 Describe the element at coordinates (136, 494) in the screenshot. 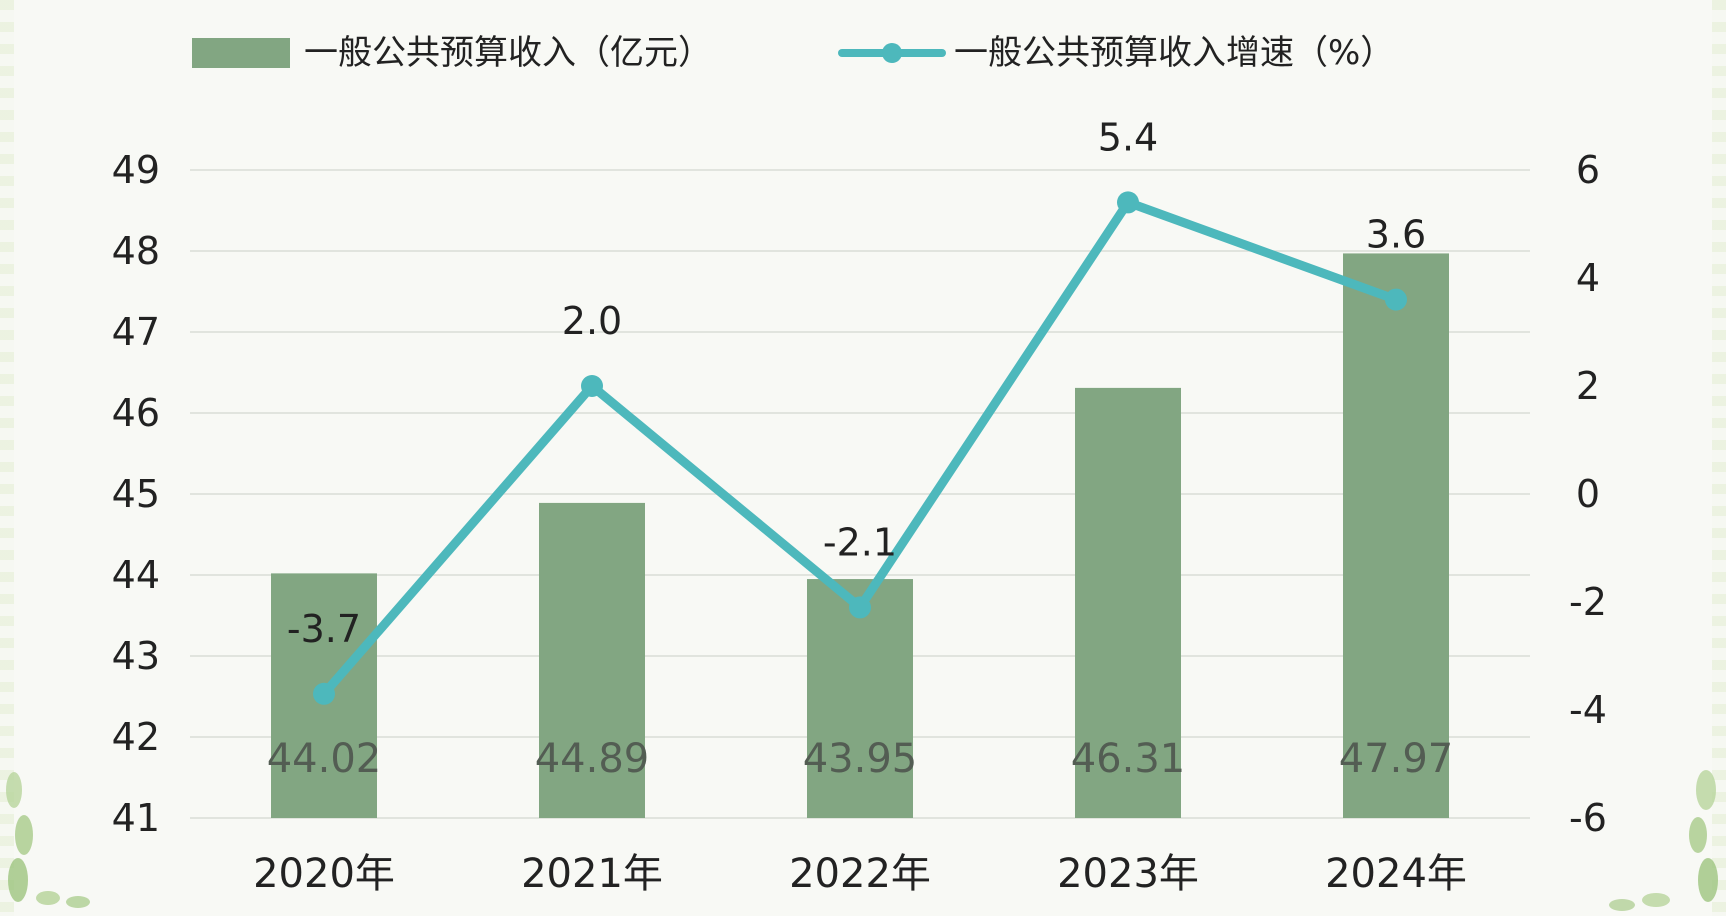

I see `left-axis-tick-label: 45` at that location.